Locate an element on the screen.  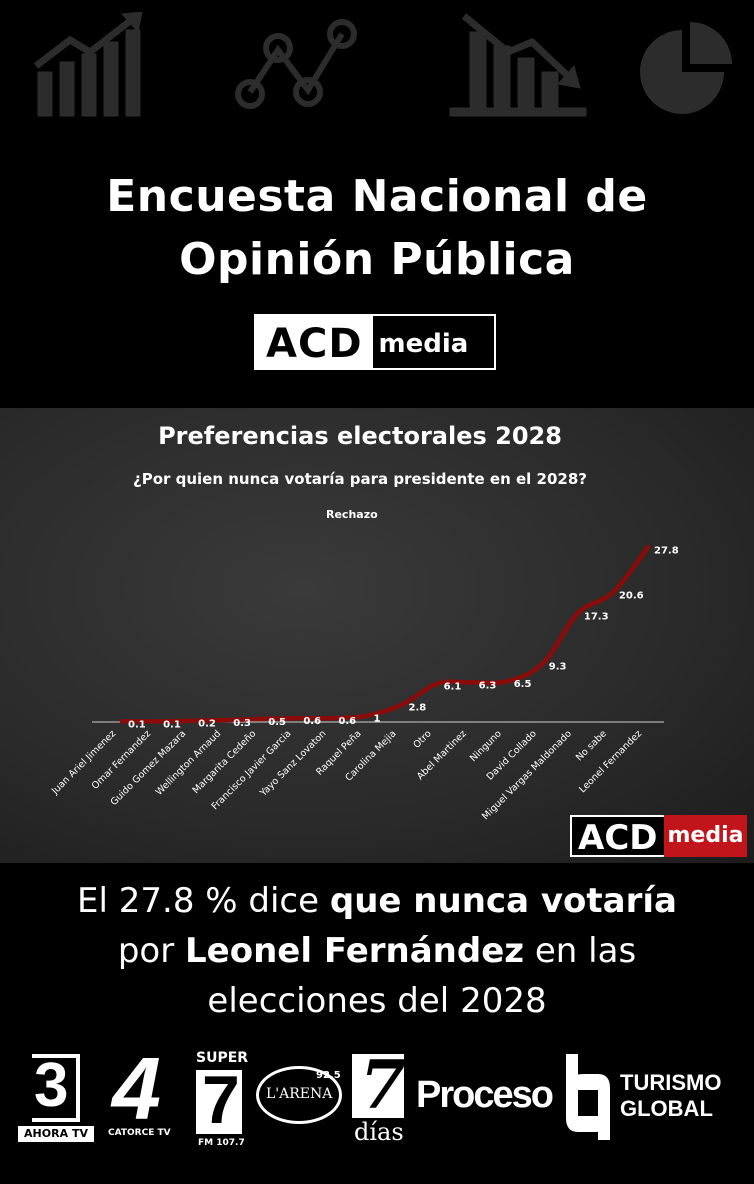
bar-chart-up-icon is located at coordinates (88, 64).